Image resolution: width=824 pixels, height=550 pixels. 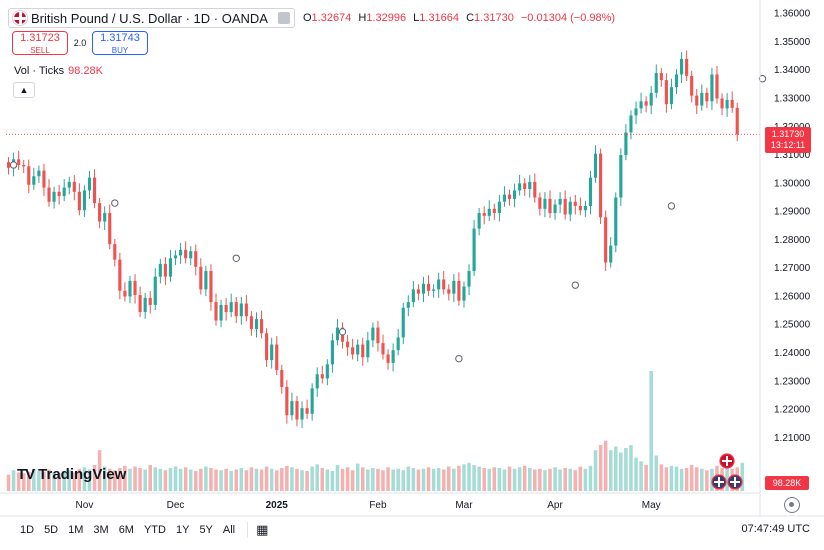 What do you see at coordinates (51, 530) in the screenshot?
I see `range-5d: 5D` at bounding box center [51, 530].